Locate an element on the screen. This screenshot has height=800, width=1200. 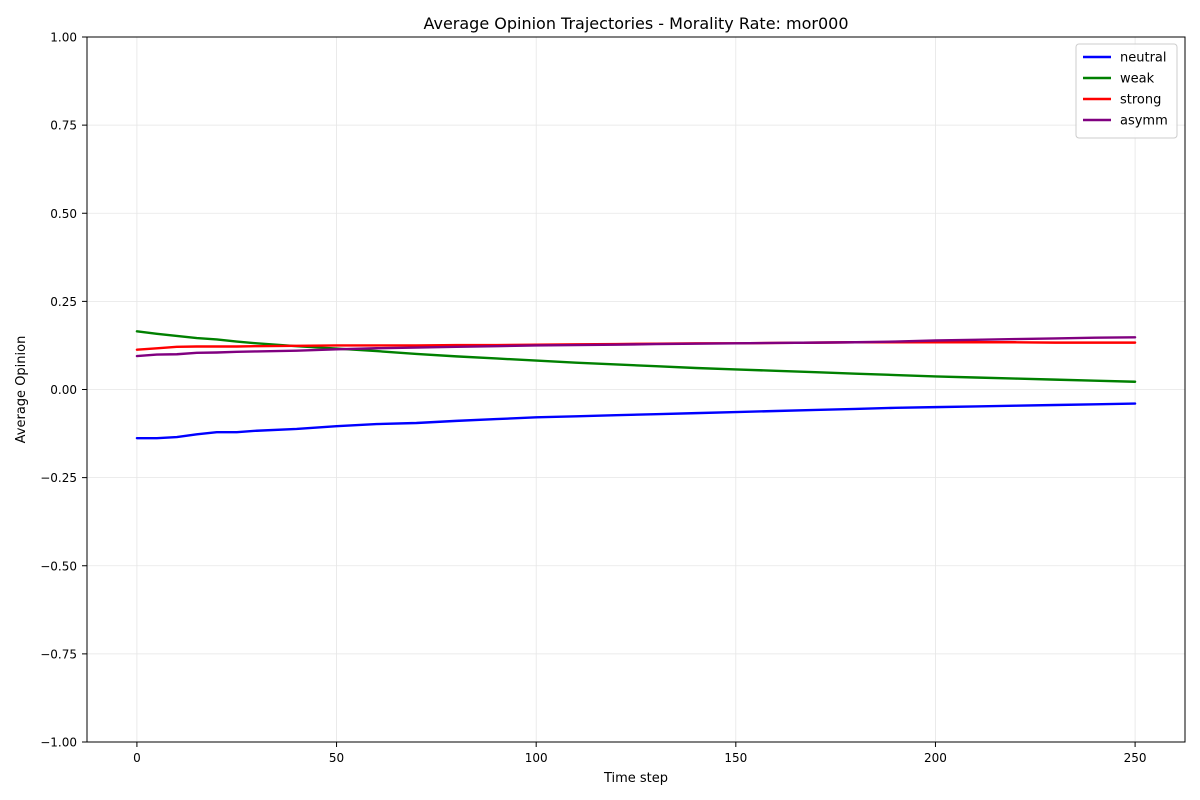
series-line-neutral is located at coordinates (636, 421).